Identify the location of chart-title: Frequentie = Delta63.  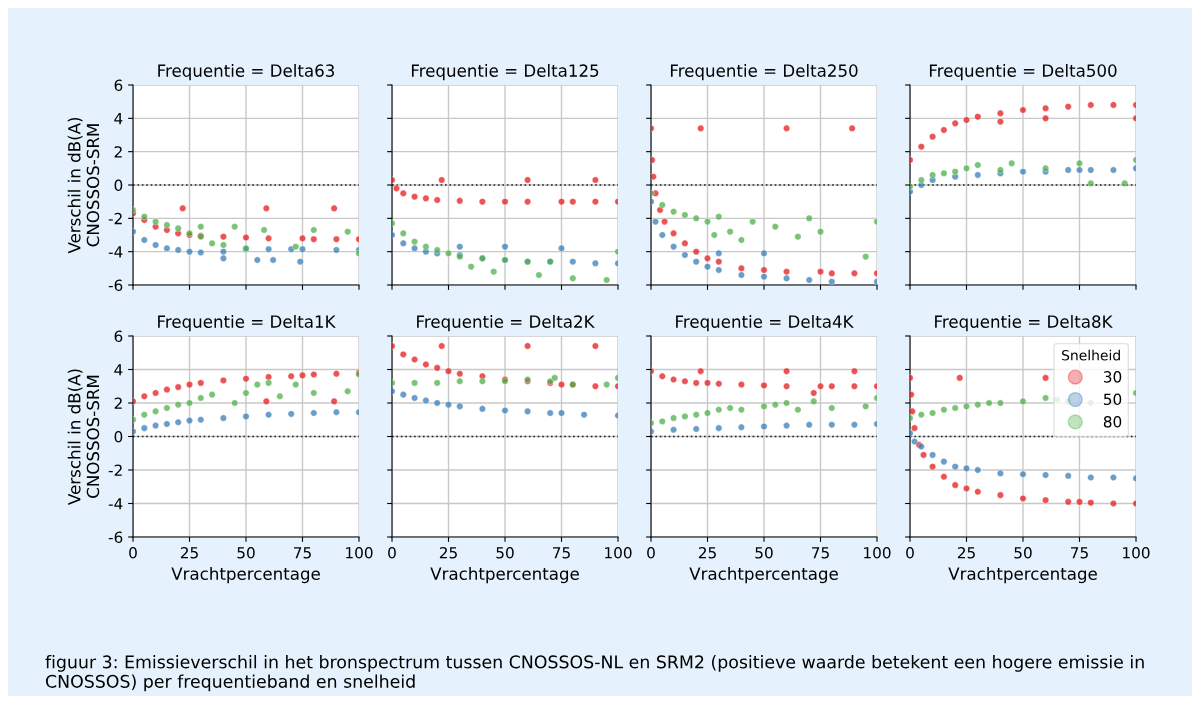
(246, 72).